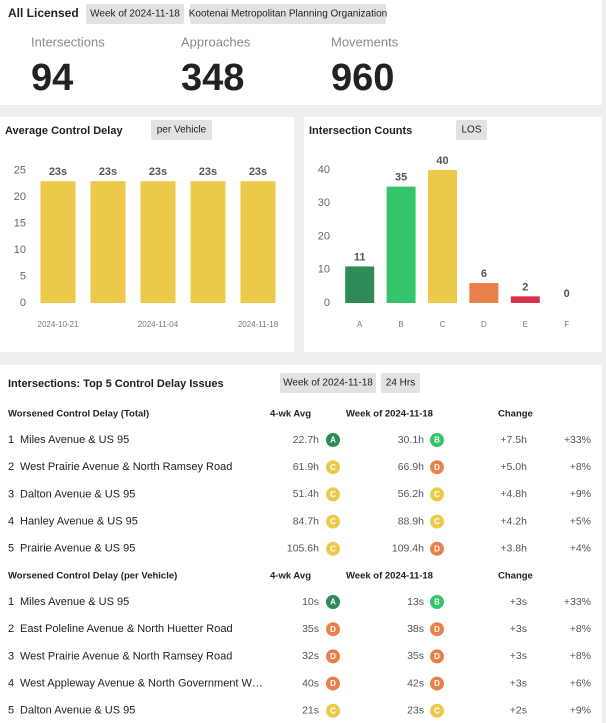  I want to click on data-label: 6, so click(484, 274).